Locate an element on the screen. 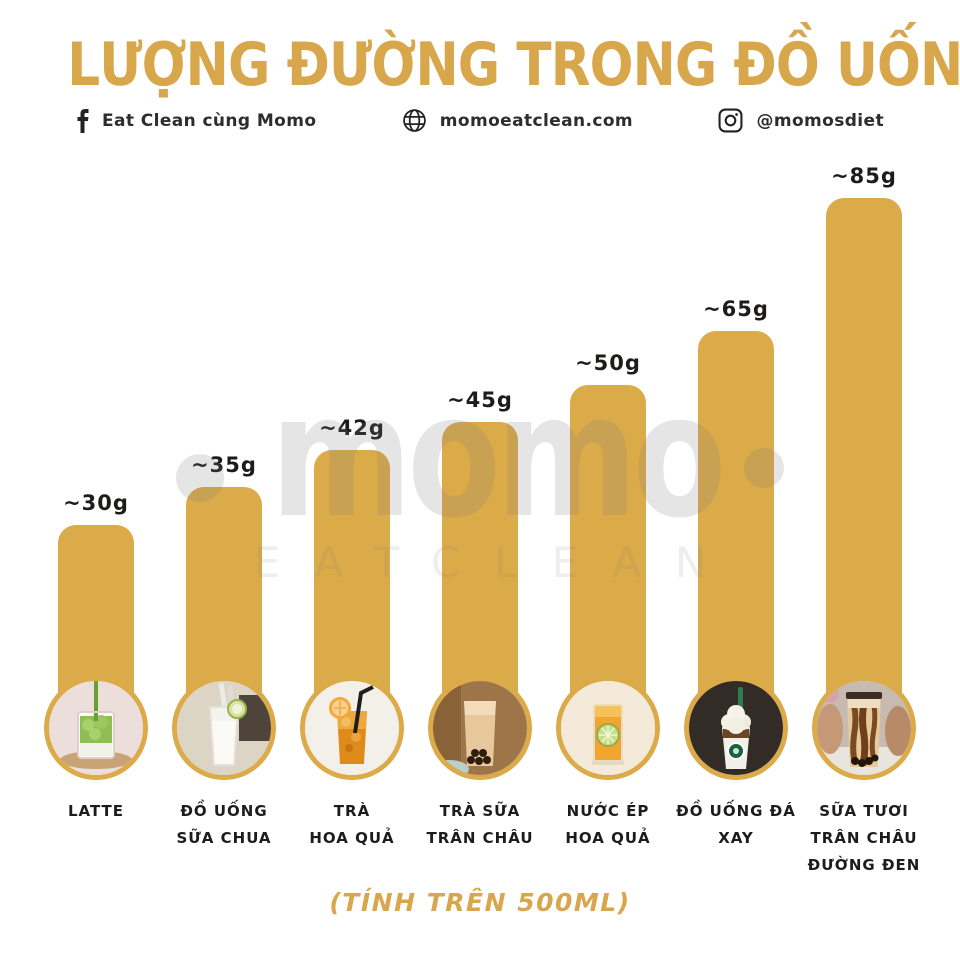 Image resolution: width=960 pixels, height=960 pixels. bar-value-label: ~42g is located at coordinates (352, 428).